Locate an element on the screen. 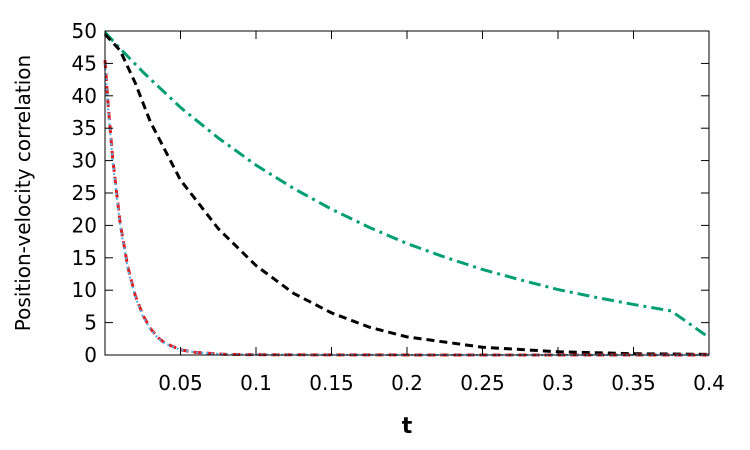  y-tick-label: 5 is located at coordinates (90, 323).